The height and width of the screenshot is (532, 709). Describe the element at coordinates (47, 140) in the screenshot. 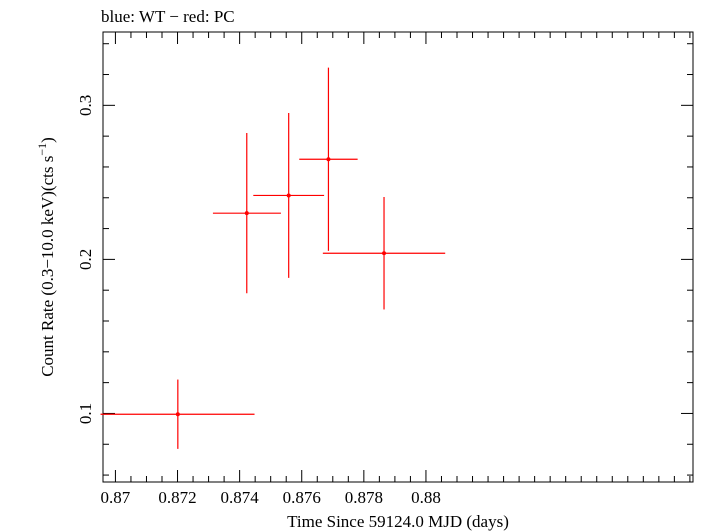

I see `y-axis-label-end: )` at that location.